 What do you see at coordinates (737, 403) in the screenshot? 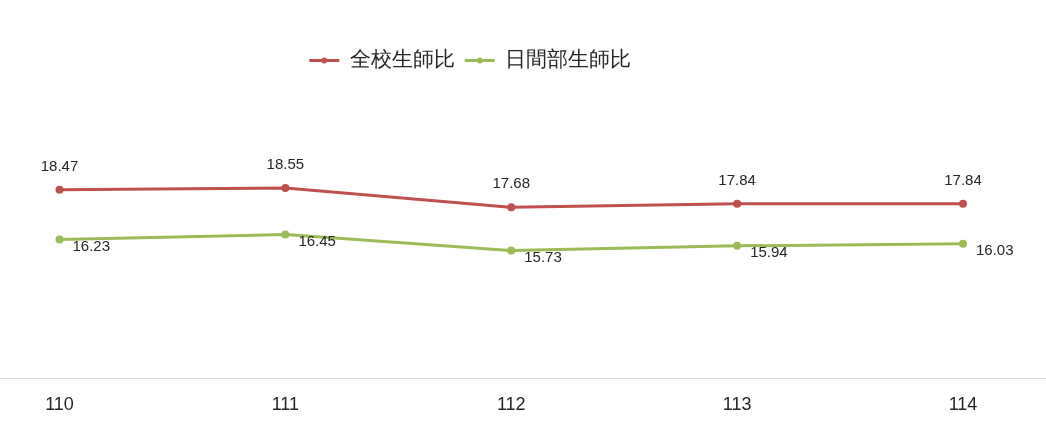
I see `x-tick-label: 113` at bounding box center [737, 403].